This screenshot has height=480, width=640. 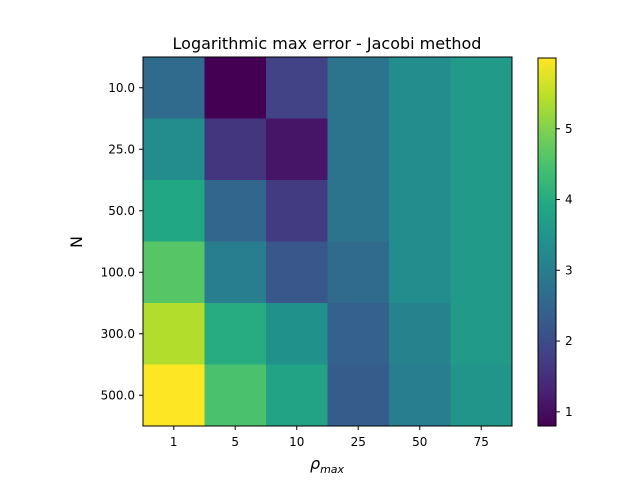 What do you see at coordinates (569, 341) in the screenshot?
I see `colorbar-tick-label: 2` at bounding box center [569, 341].